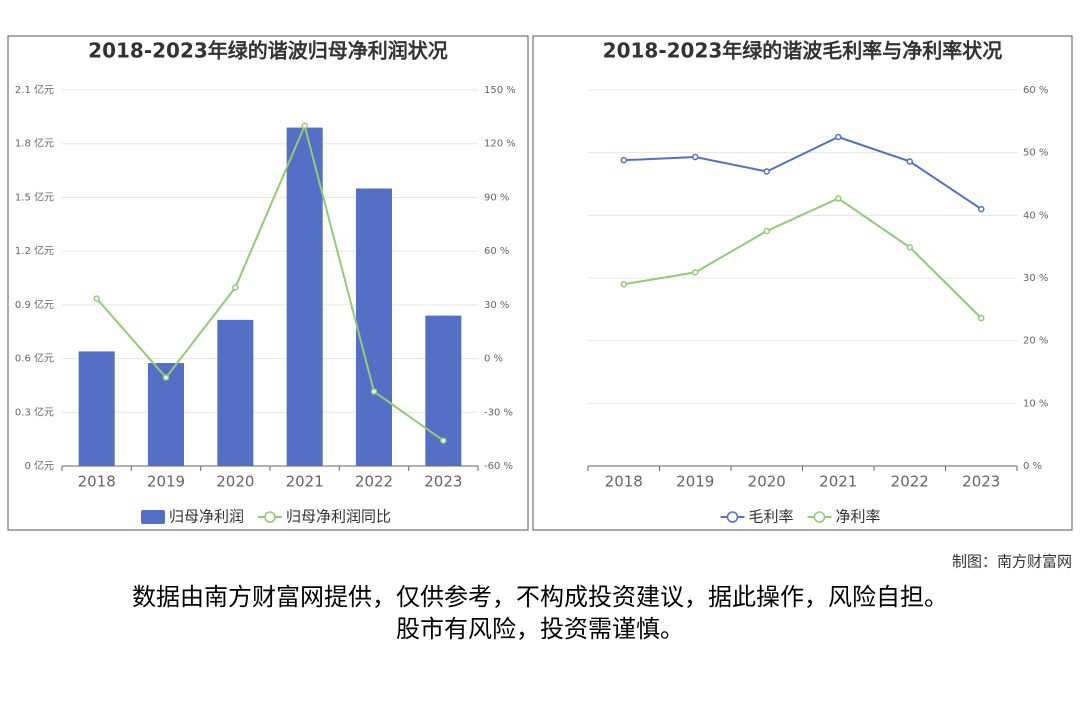 This screenshot has height=720, width=1080. I want to click on legend-label: 归母净利润, so click(206, 517).